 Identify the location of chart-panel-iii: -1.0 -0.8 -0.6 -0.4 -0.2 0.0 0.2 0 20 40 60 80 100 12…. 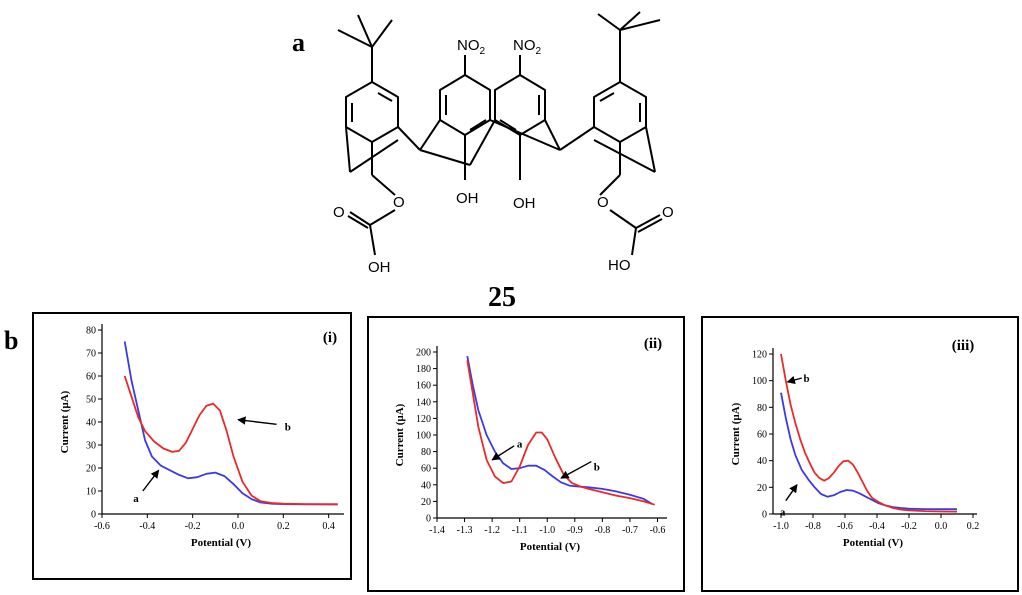
(860, 454).